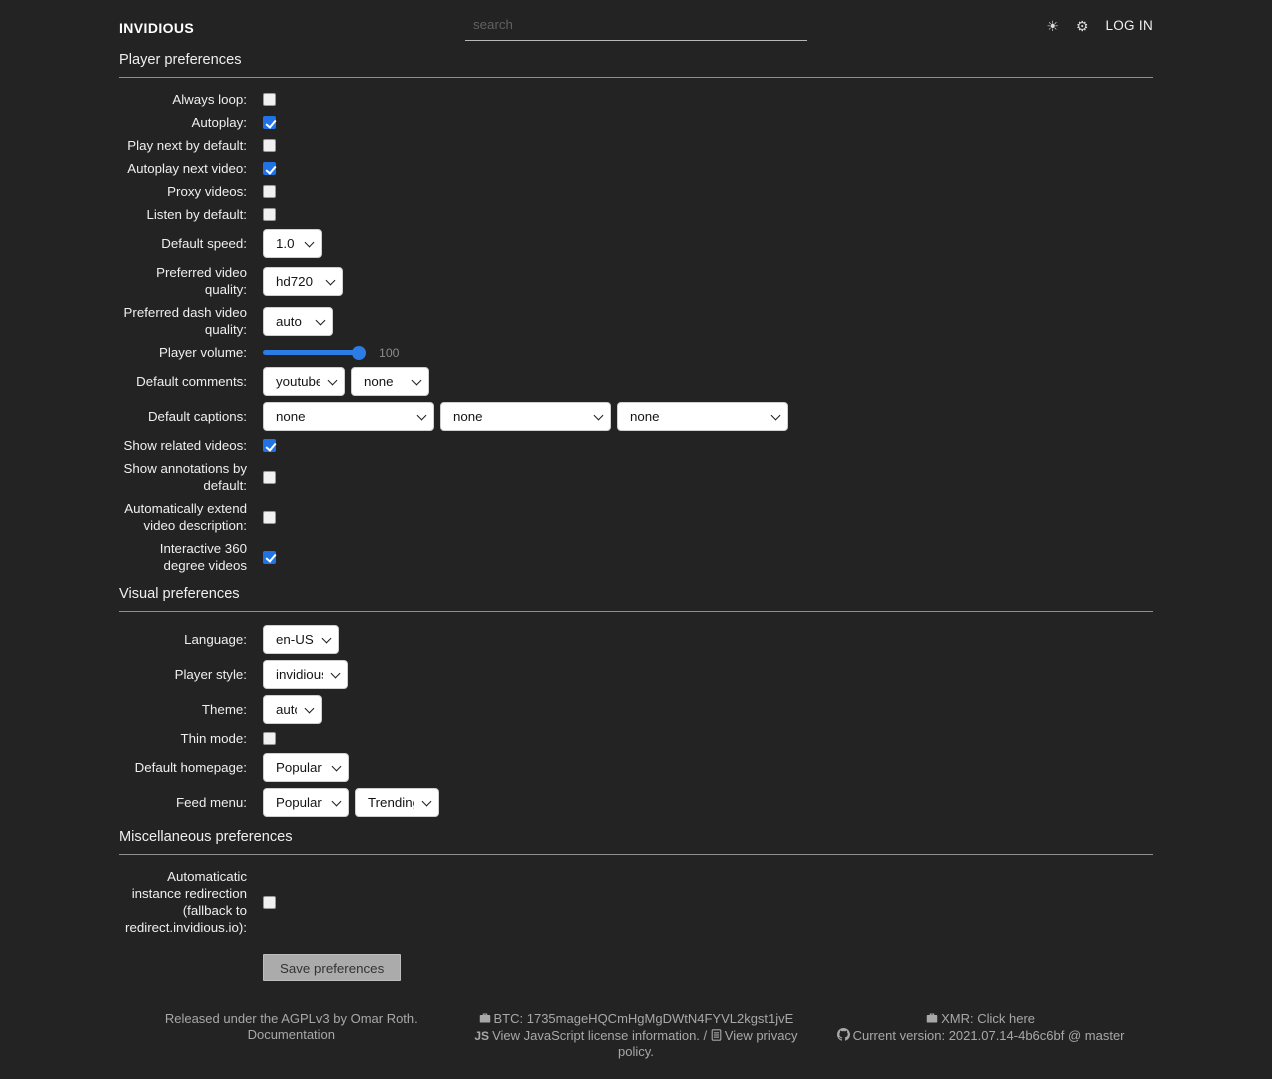  I want to click on always-loop-label: Always loop:, so click(209, 99).